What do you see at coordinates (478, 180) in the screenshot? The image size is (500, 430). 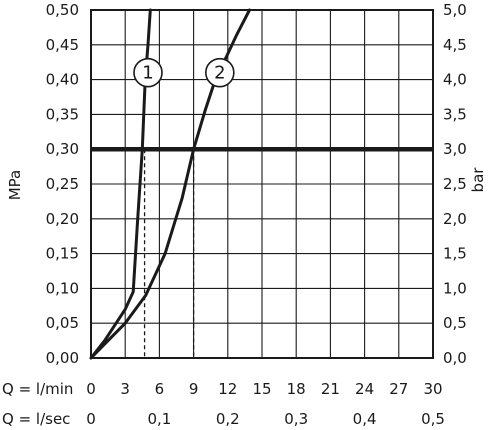 I see `y-axis-title-right: bar` at bounding box center [478, 180].